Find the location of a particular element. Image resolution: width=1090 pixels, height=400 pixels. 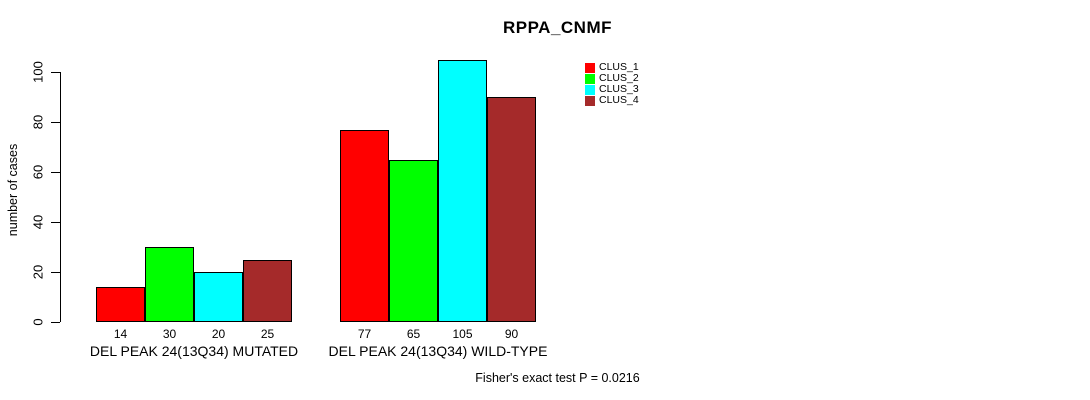

bar-value-label: 25 is located at coordinates (267, 334).